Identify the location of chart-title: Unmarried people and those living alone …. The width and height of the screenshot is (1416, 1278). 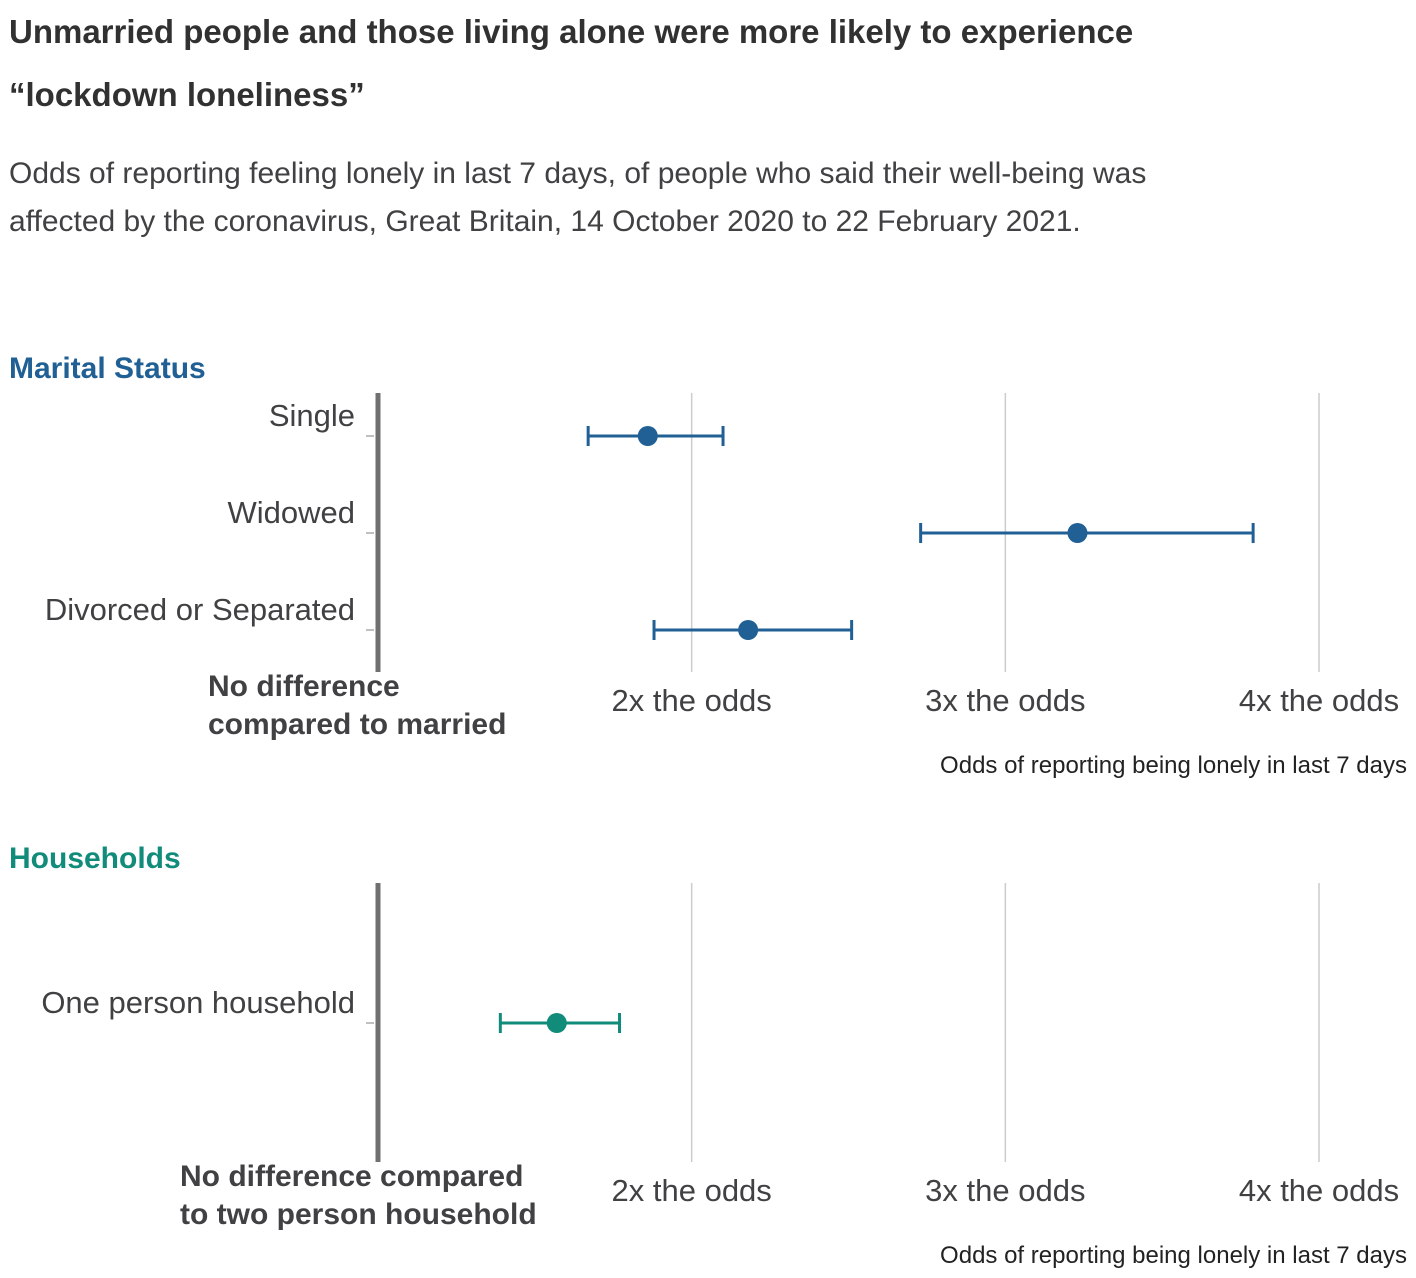
(571, 63).